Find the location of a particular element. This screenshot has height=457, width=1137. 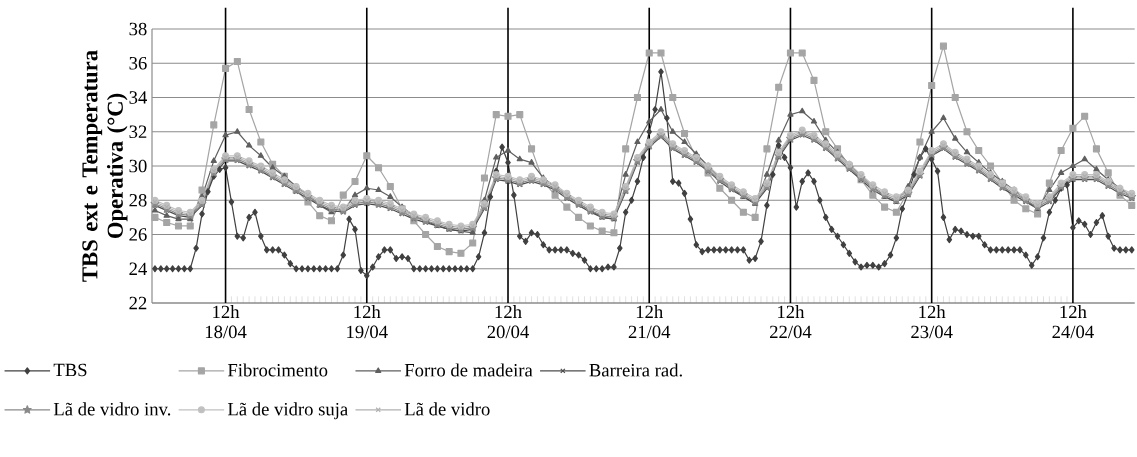

y-tick-label: 36 is located at coordinates (138, 63).